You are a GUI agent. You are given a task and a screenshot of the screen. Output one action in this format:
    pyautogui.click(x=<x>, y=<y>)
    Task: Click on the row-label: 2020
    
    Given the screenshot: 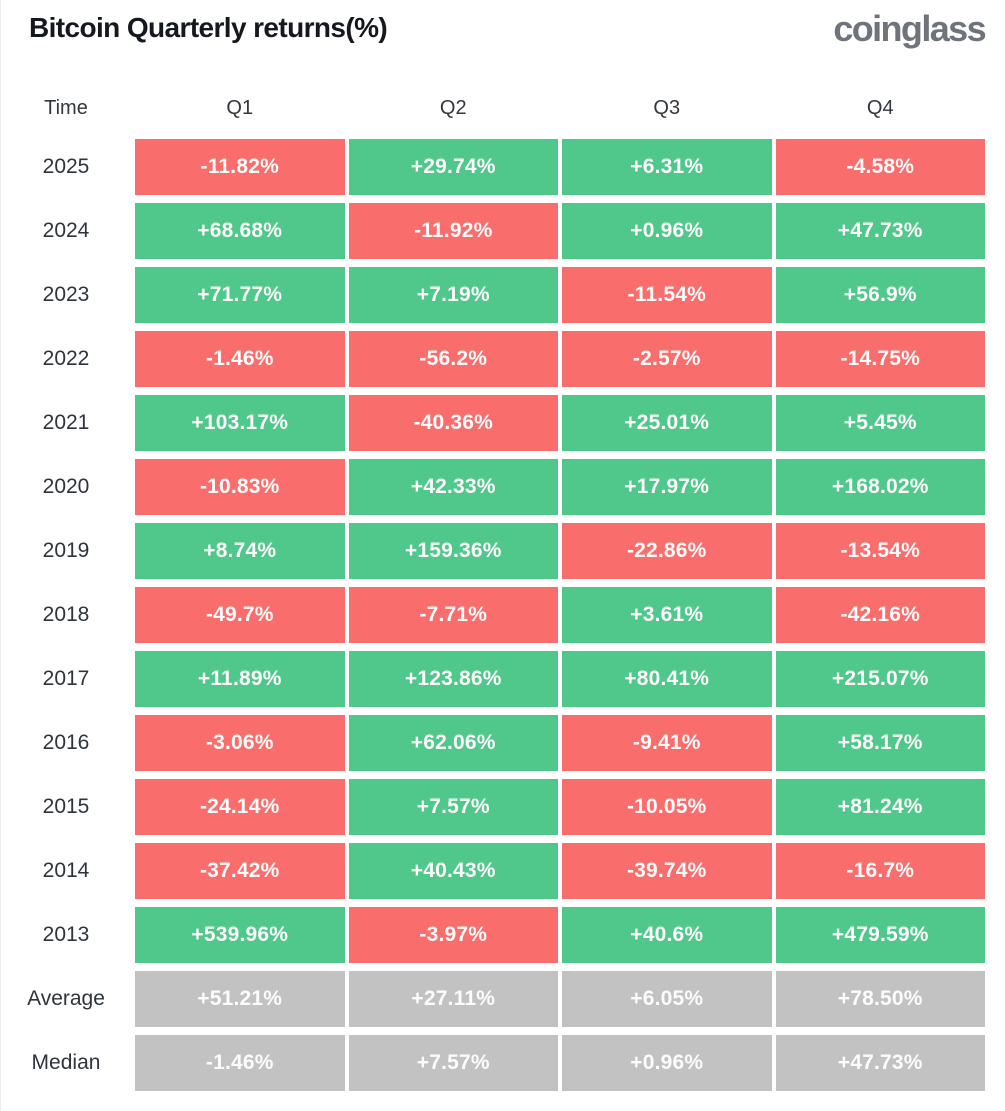 What is the action you would take?
    pyautogui.click(x=66, y=487)
    